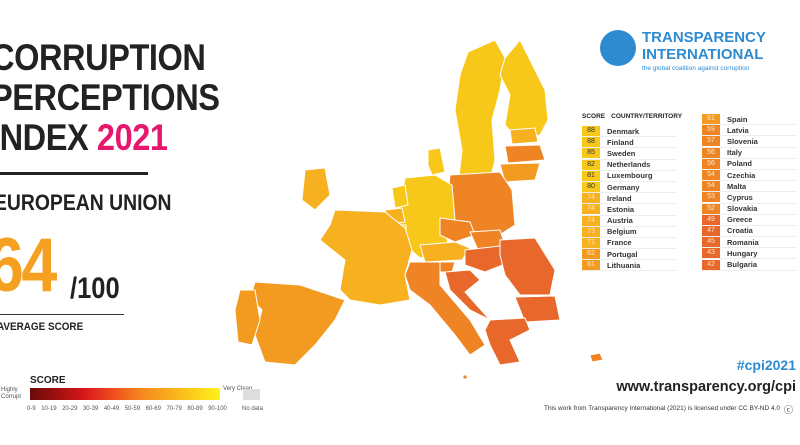 The image size is (800, 445). I want to click on table-row: 42 Bulgaria, so click(749, 265).